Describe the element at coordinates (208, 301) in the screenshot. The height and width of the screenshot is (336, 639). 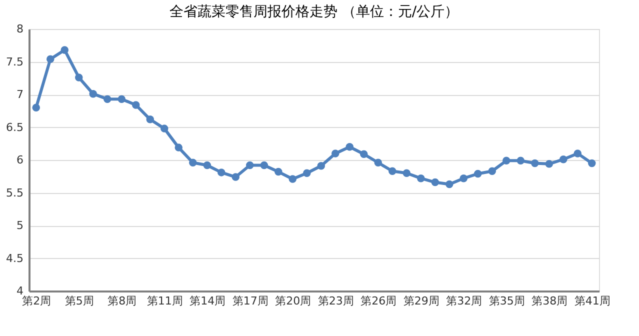
I see `x-tick-label: 第14周` at that location.